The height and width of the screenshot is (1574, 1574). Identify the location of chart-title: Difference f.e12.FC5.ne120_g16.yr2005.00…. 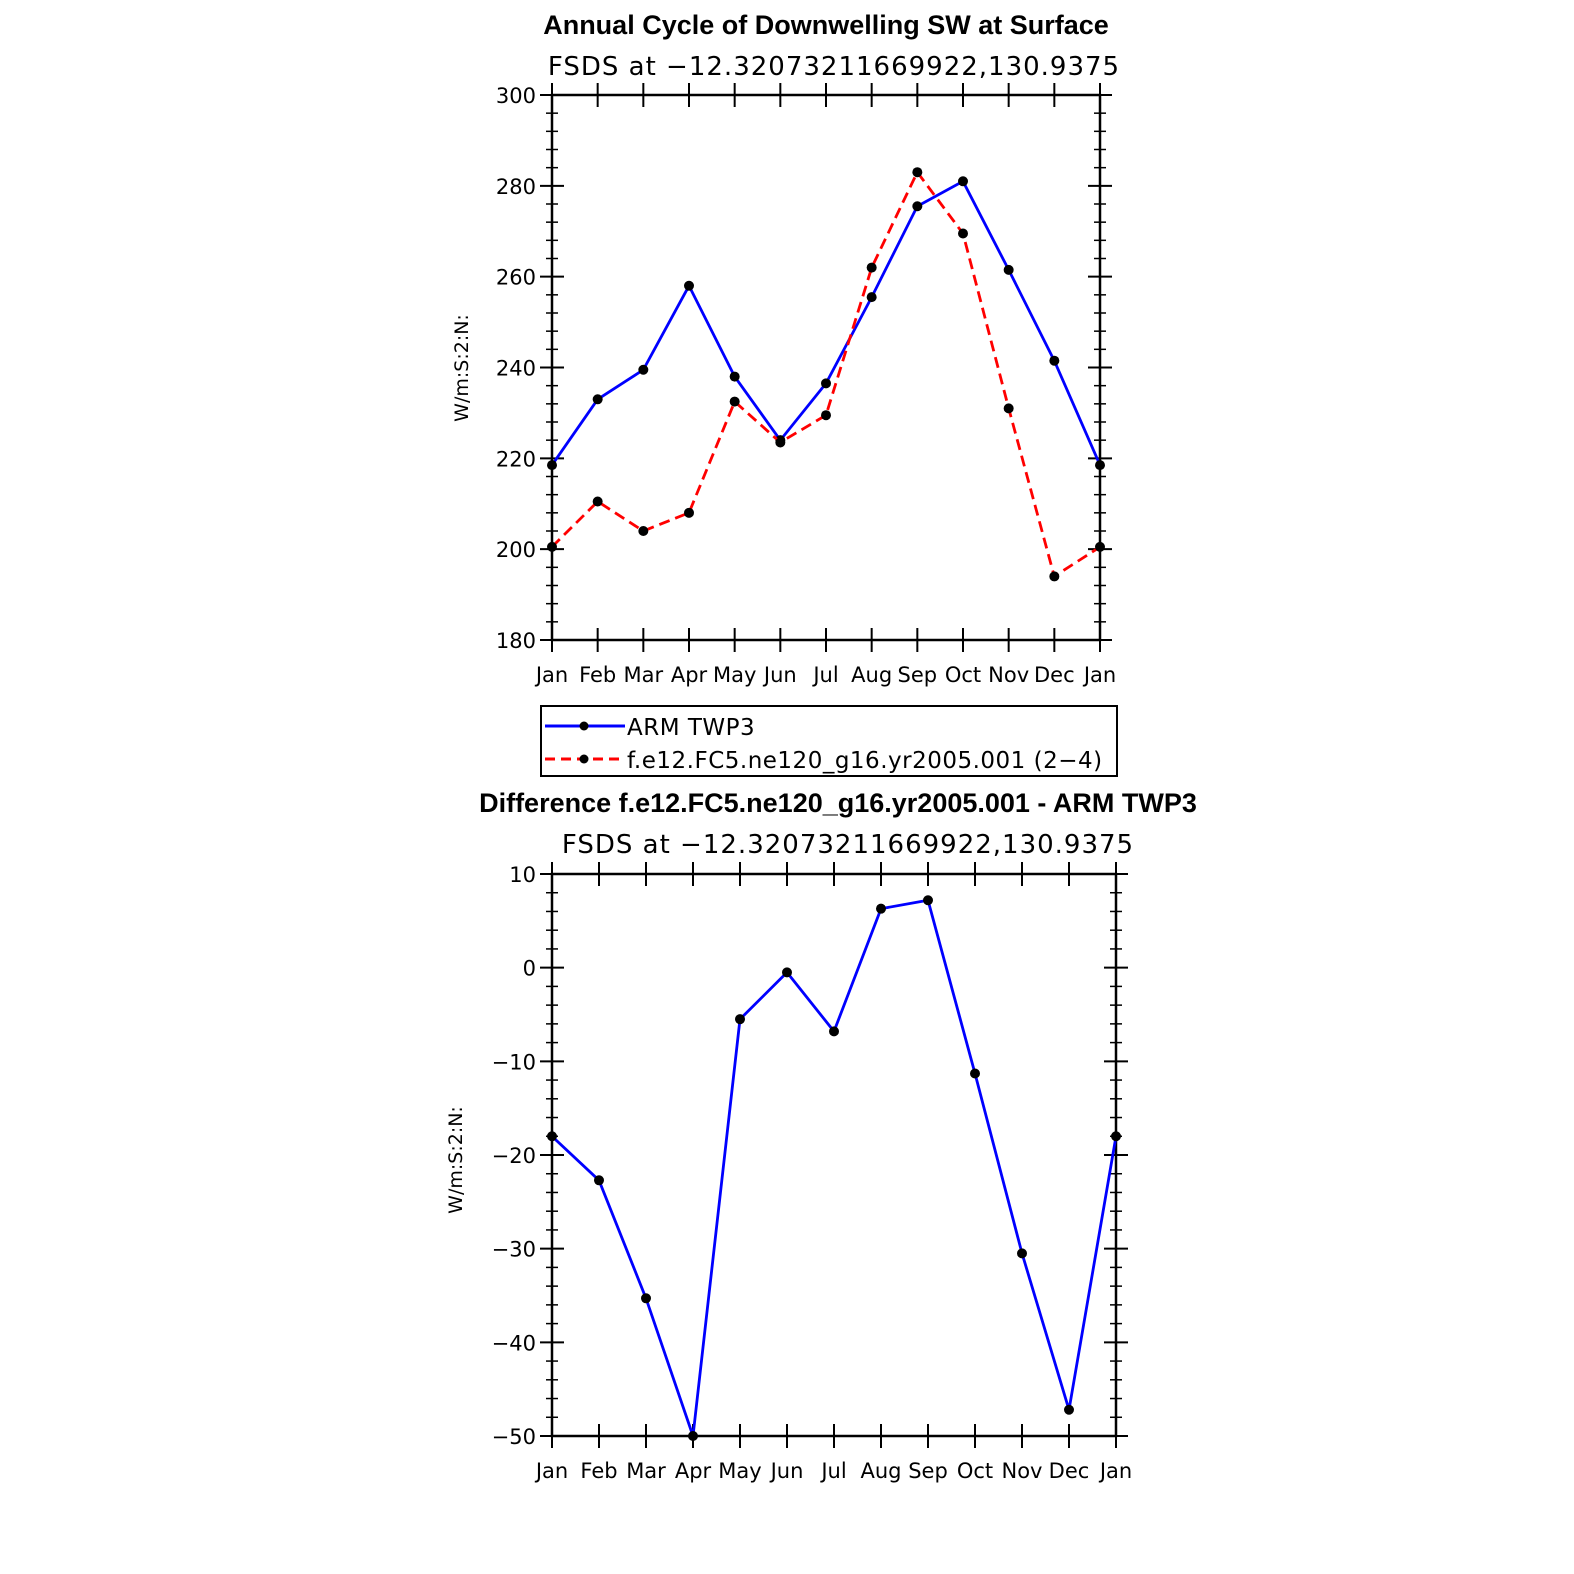
(838, 803).